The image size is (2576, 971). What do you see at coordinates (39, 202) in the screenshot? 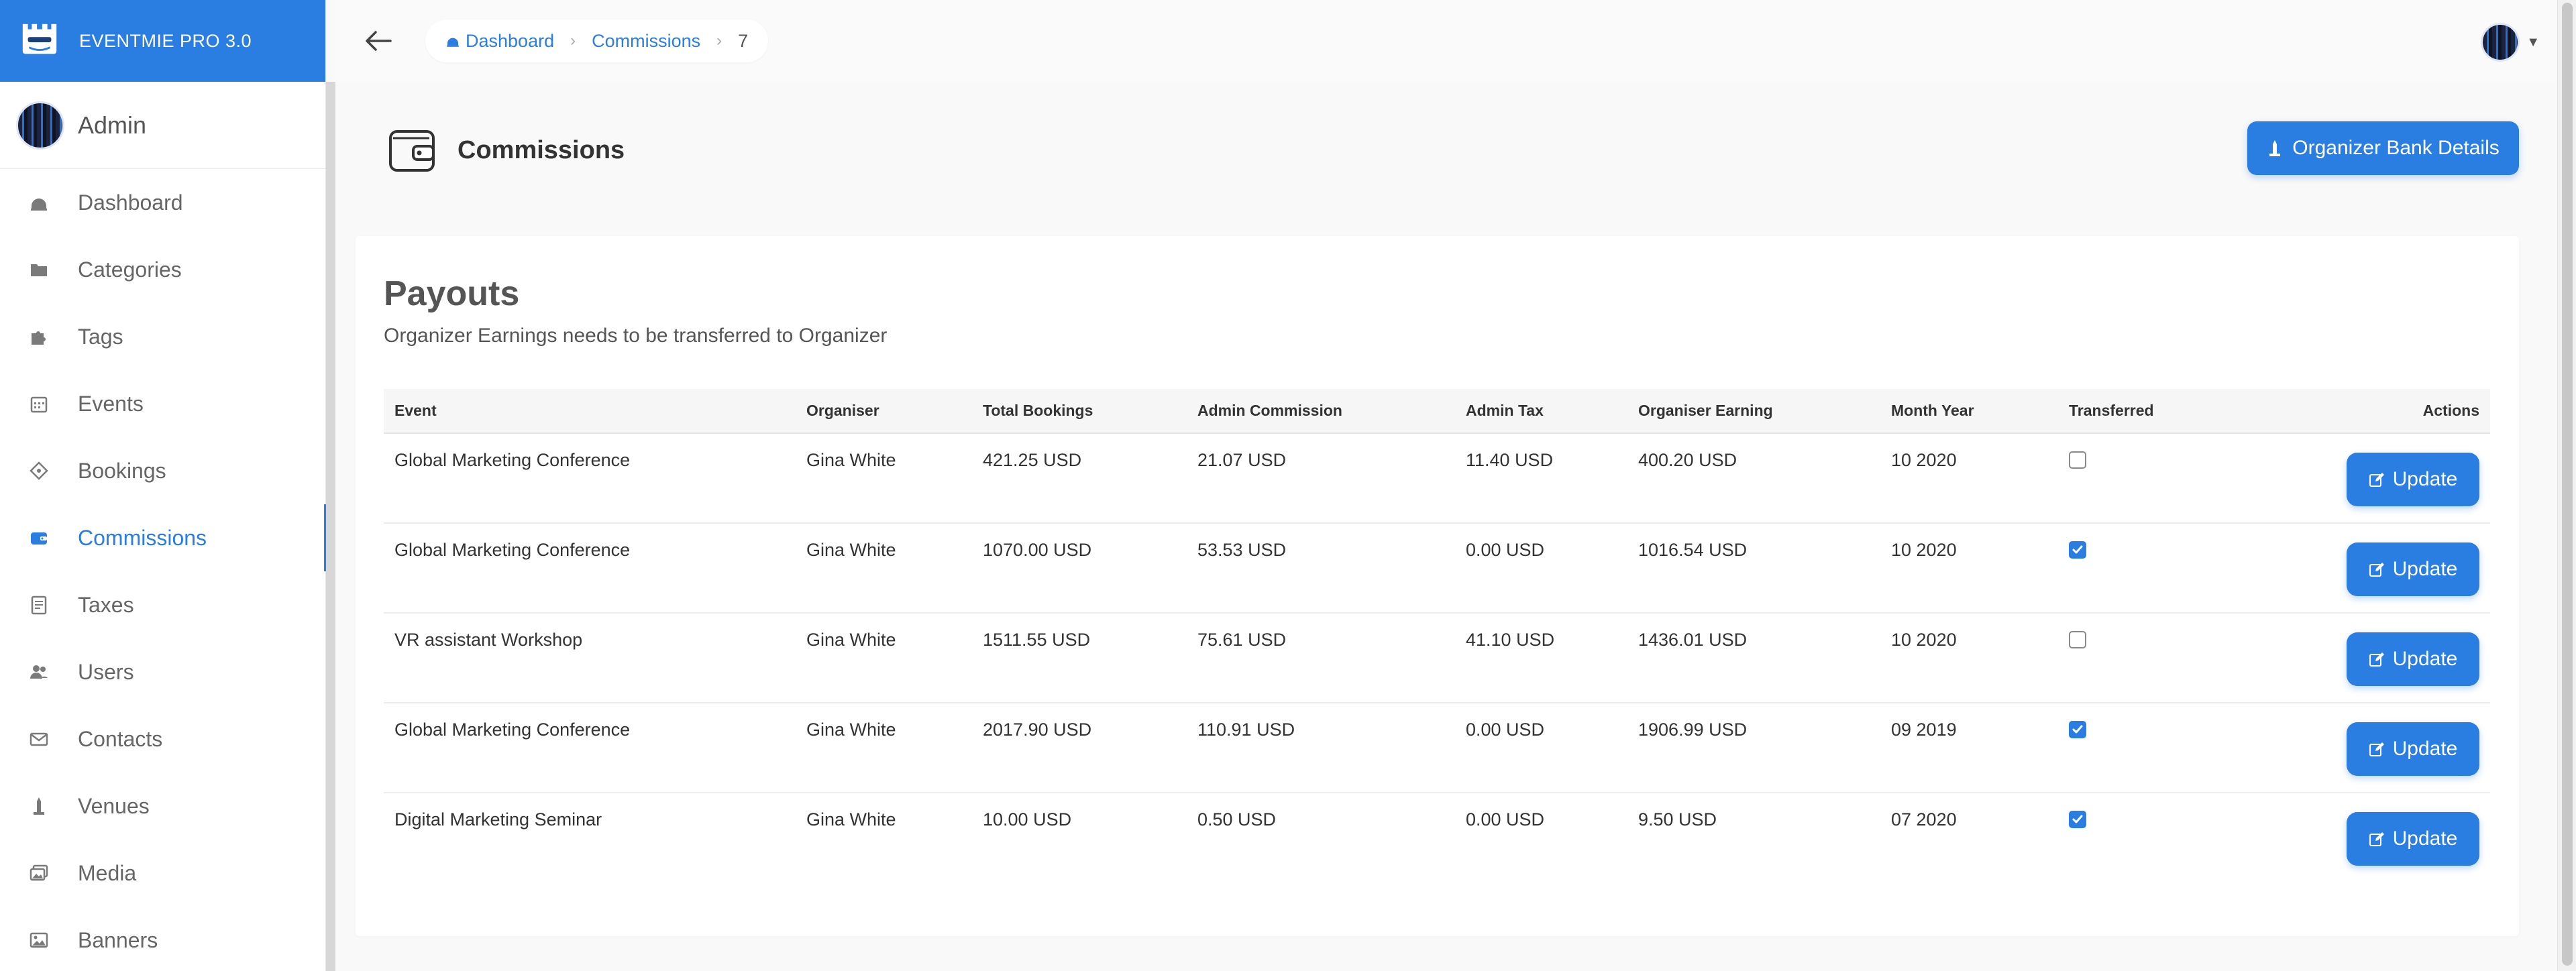
I see `dashboard-icon` at bounding box center [39, 202].